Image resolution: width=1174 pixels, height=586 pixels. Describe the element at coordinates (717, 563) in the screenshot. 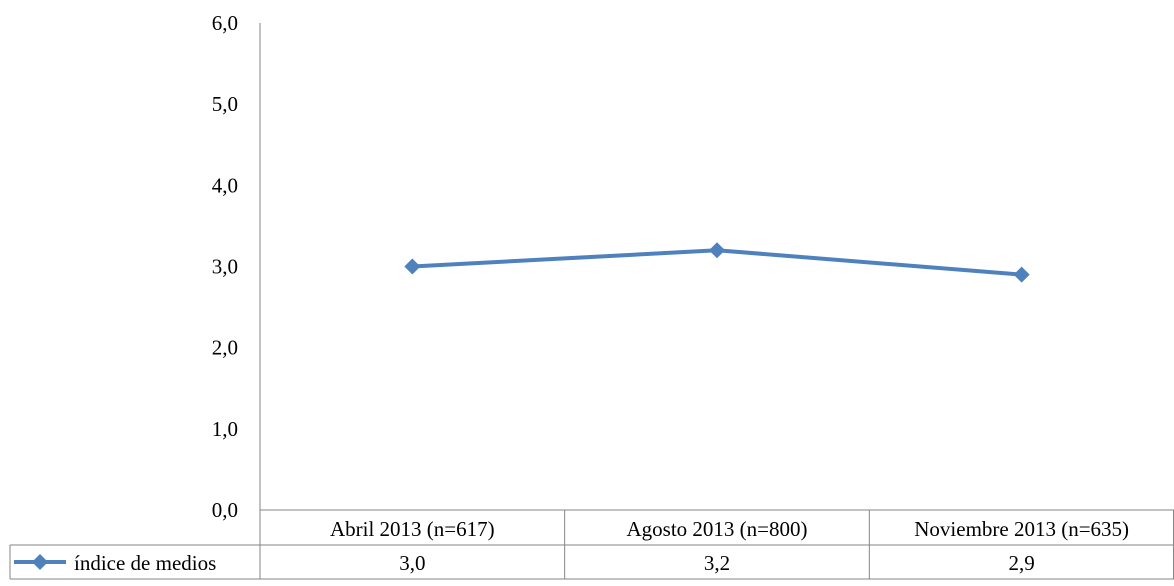

I see `data-value-label: 3,2` at that location.